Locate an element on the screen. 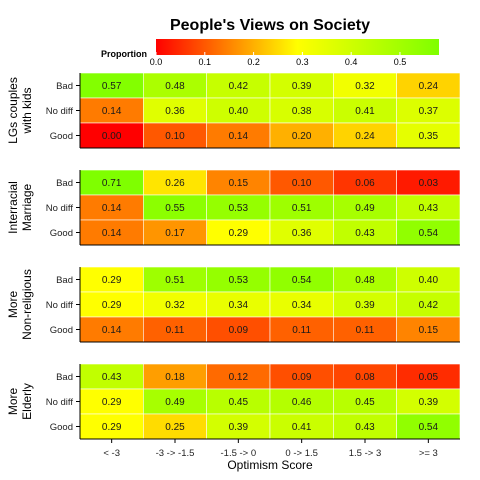 The height and width of the screenshot is (480, 480). panel-label: More Non-religious is located at coordinates (20, 304).